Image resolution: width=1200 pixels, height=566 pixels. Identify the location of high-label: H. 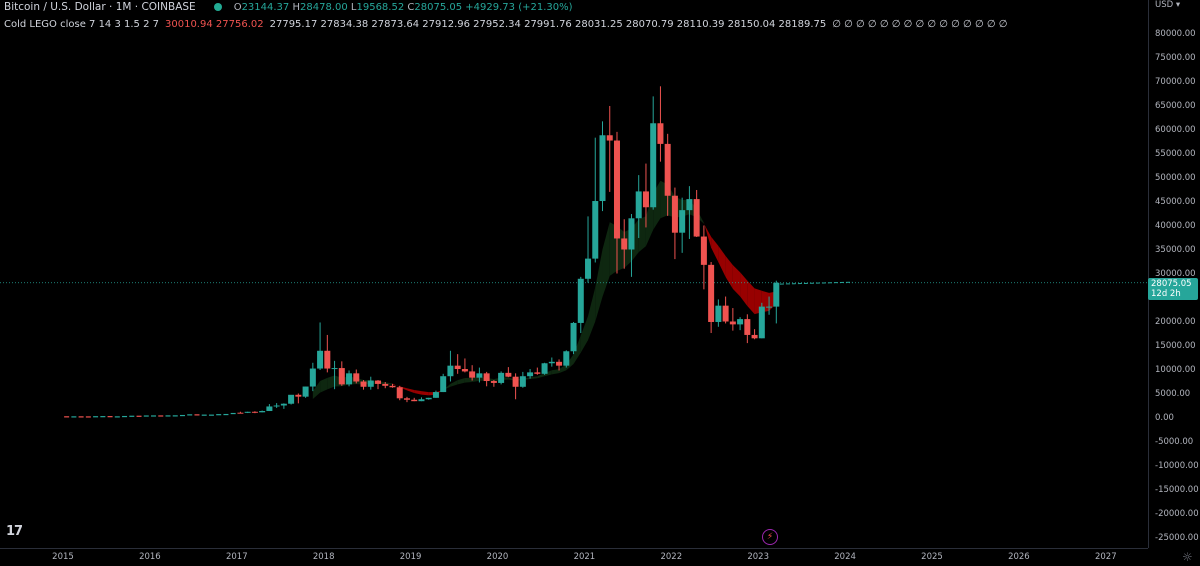
(296, 7).